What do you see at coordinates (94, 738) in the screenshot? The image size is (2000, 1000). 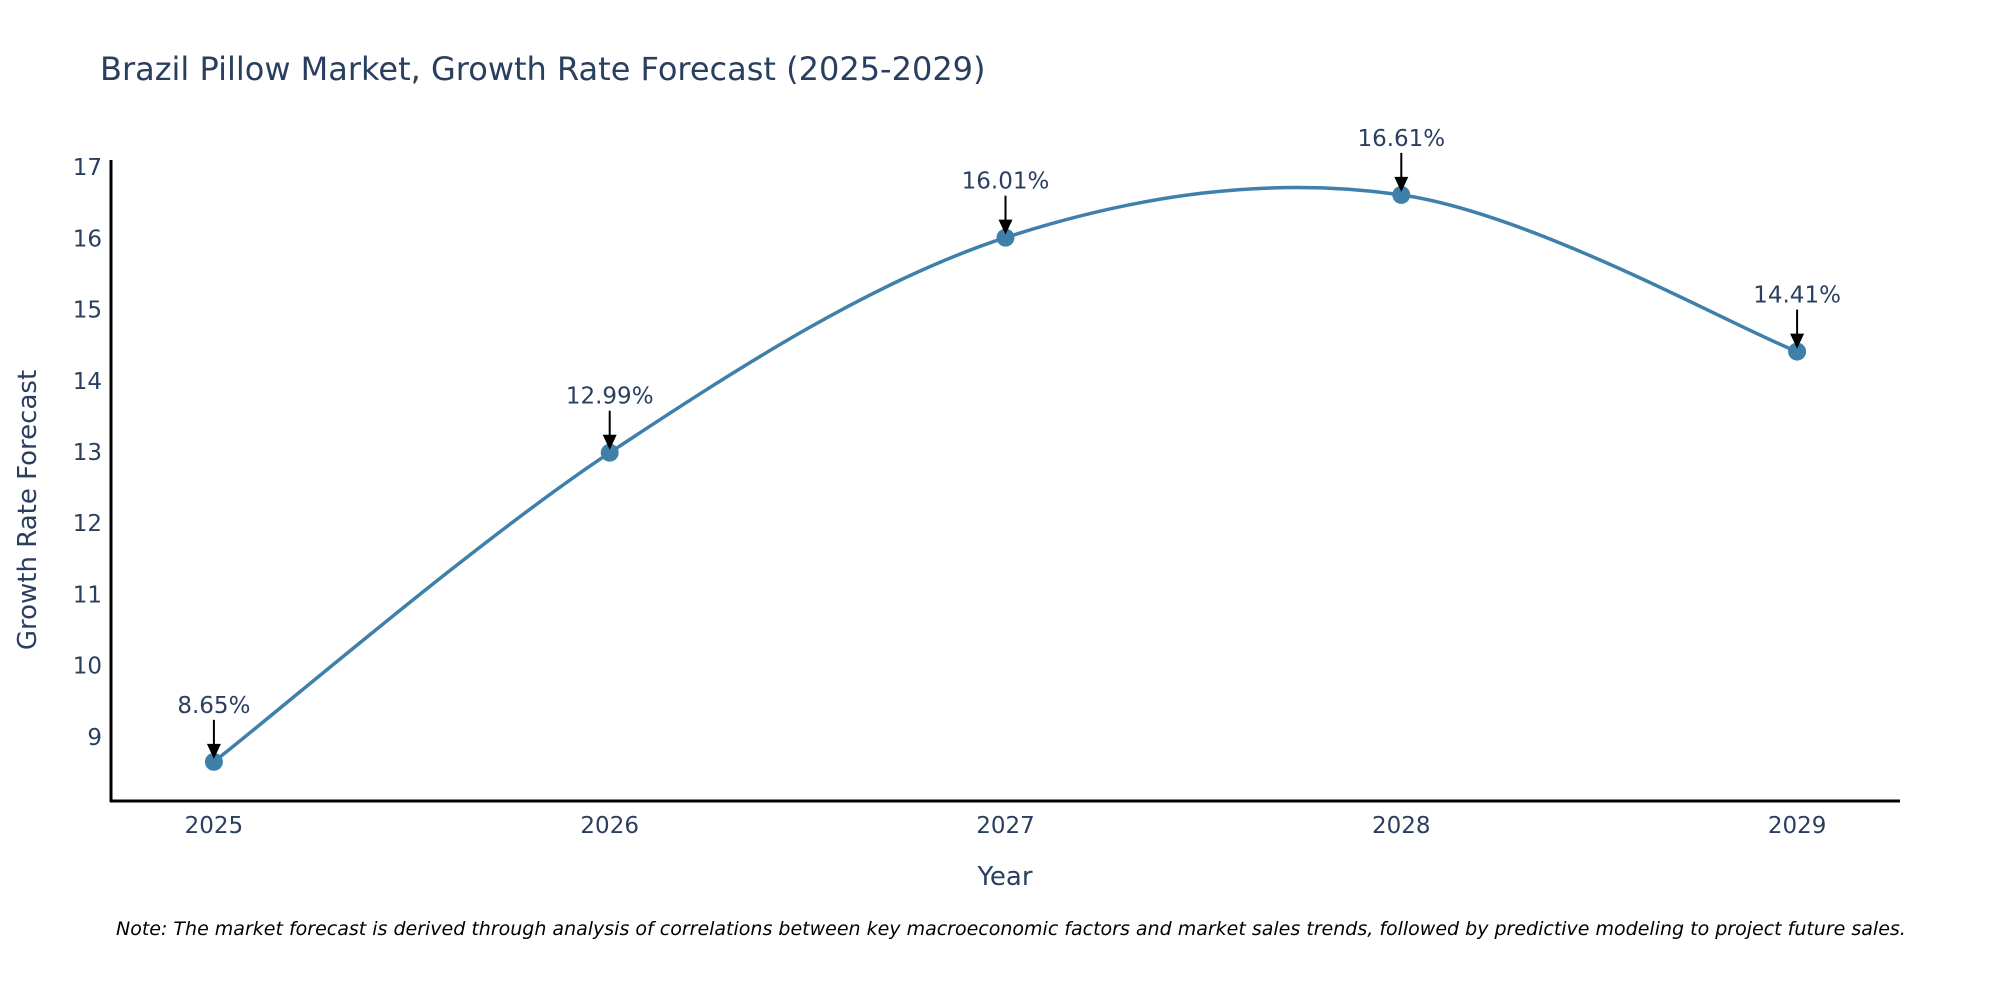 I see `y-tick-label: 9` at bounding box center [94, 738].